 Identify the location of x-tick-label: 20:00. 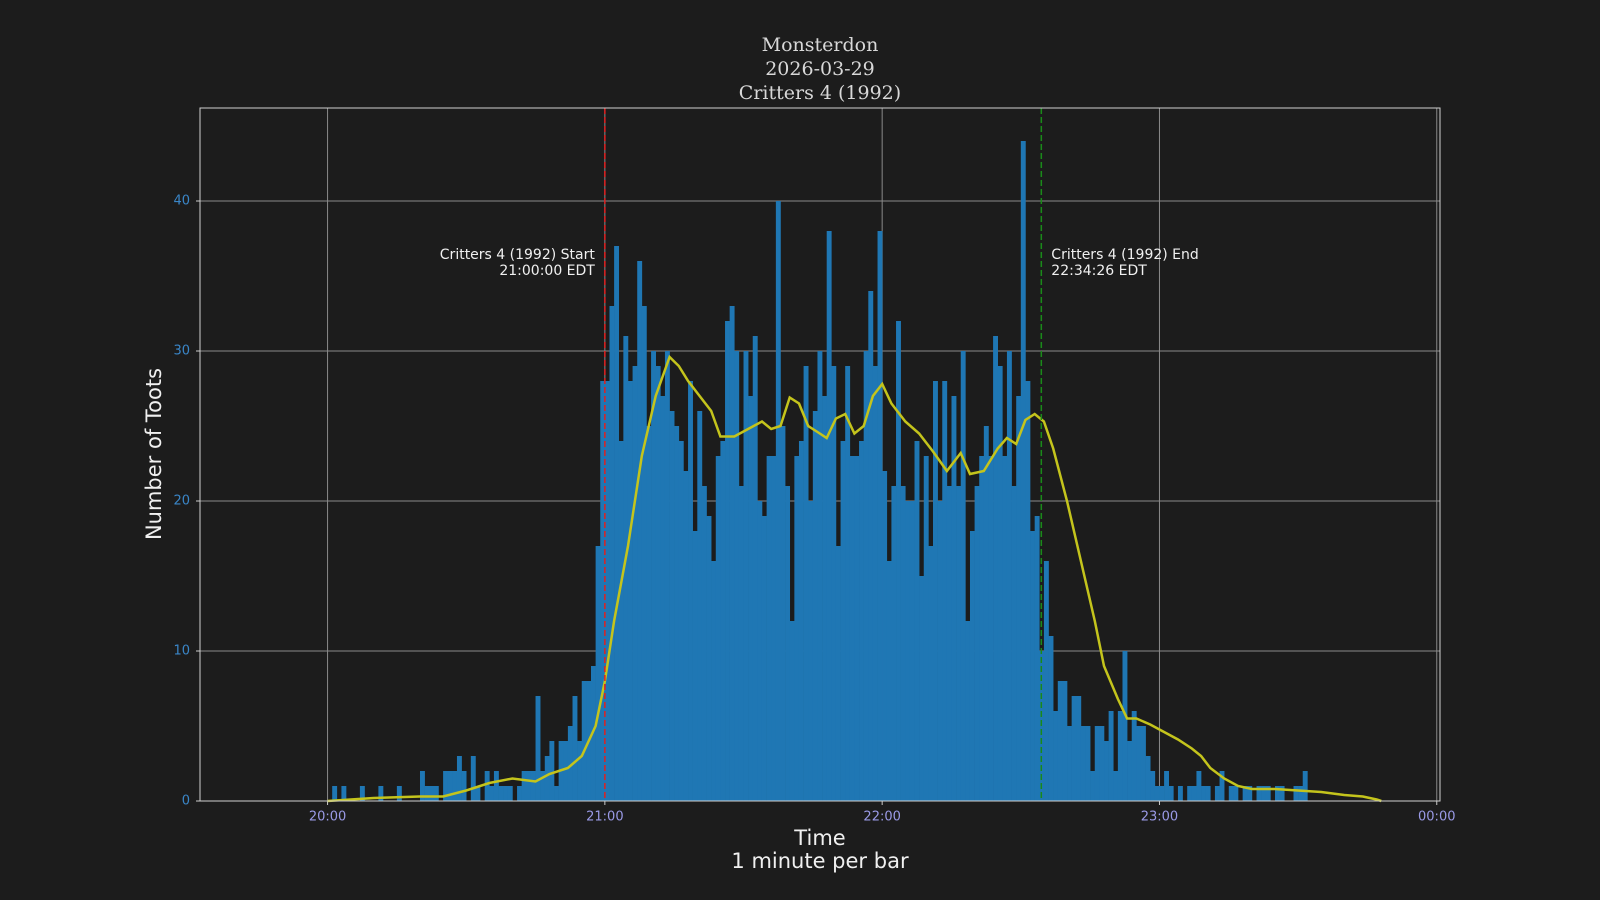
(327, 817).